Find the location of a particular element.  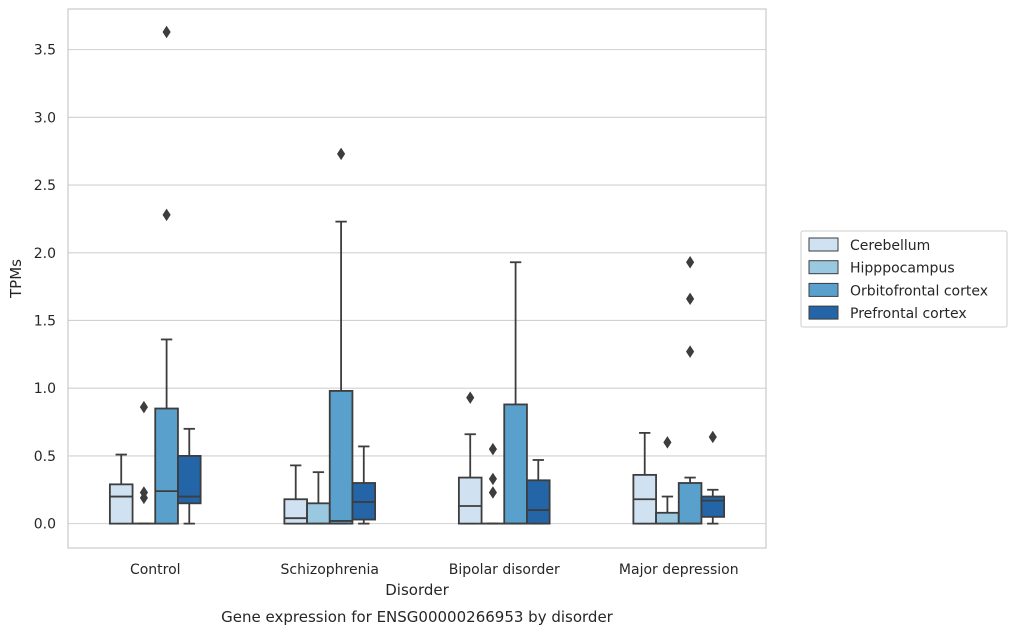

x-tick-label: Control is located at coordinates (155, 570).